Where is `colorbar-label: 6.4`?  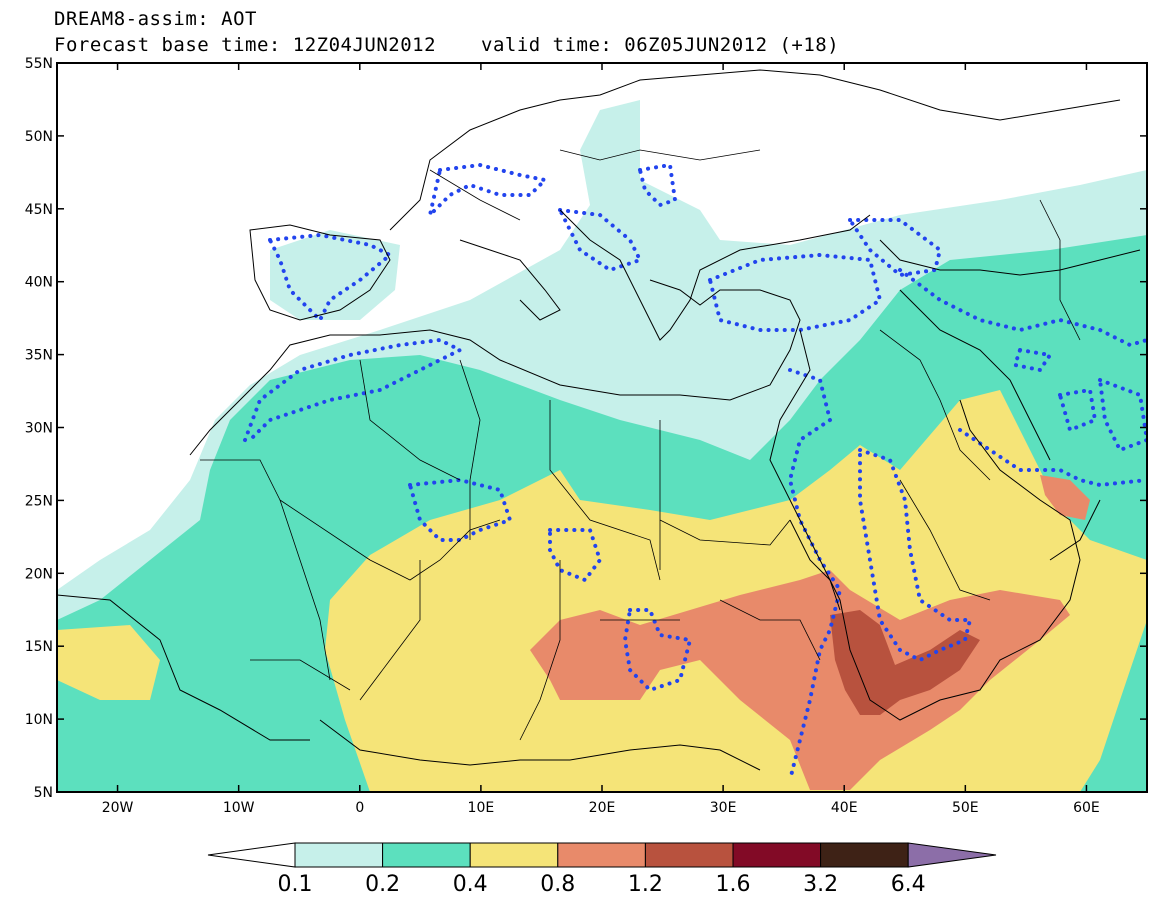
colorbar-label: 6.4 is located at coordinates (908, 884).